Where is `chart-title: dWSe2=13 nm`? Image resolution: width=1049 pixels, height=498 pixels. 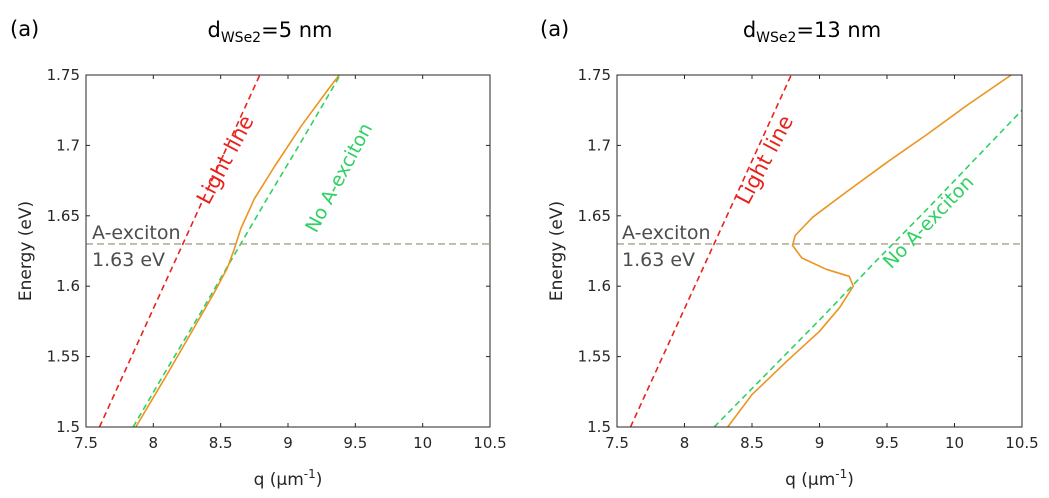 chart-title: dWSe2=13 nm is located at coordinates (812, 32).